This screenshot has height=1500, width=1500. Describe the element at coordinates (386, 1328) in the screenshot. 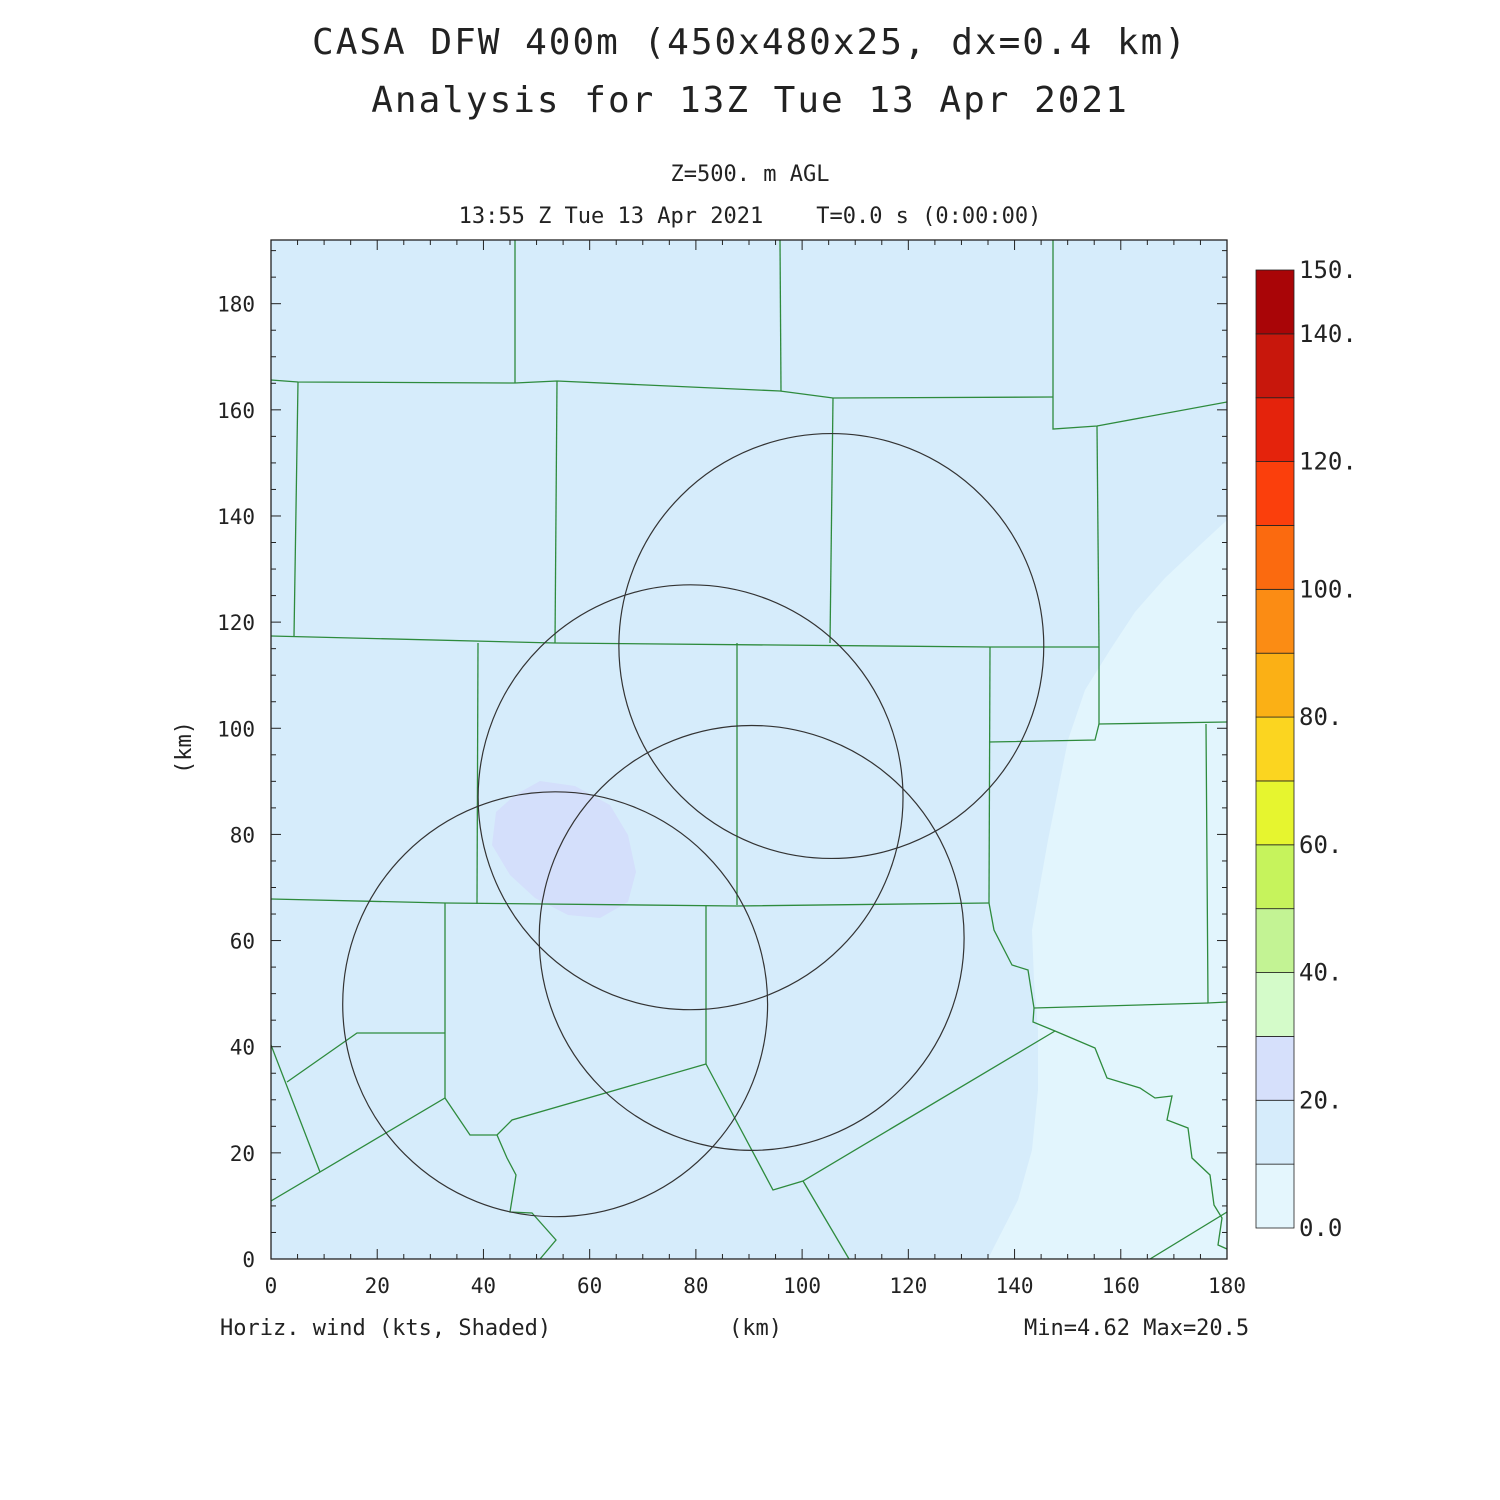

I see `variable-label: Horiz. wind (kts, Shaded)` at that location.